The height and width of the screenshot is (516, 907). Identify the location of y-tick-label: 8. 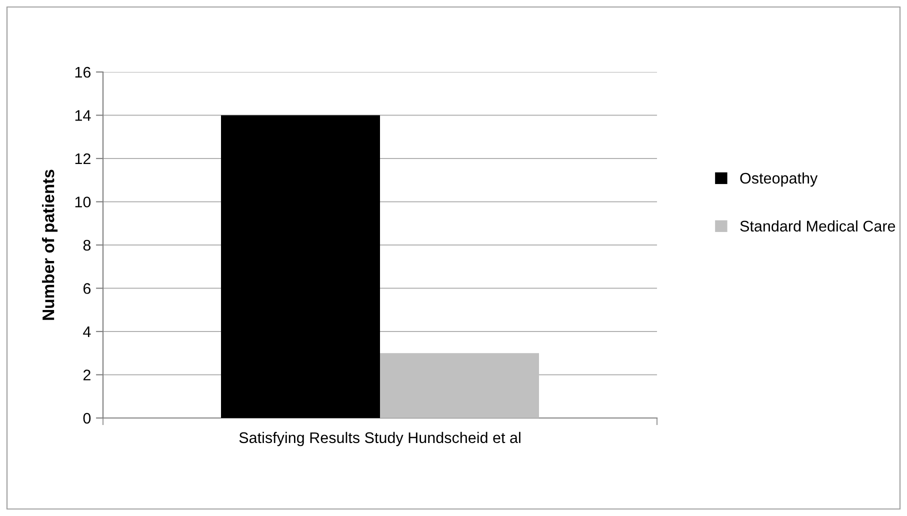
(87, 245).